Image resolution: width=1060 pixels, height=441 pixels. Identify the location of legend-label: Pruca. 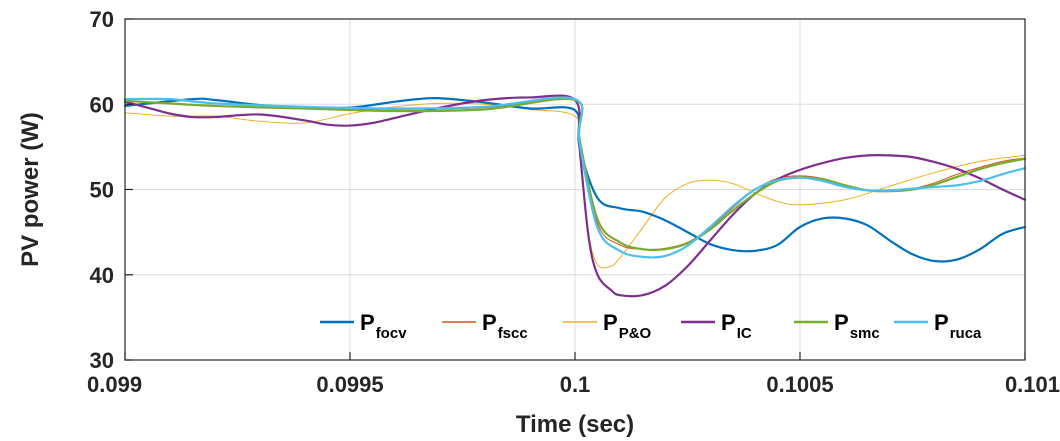
(958, 326).